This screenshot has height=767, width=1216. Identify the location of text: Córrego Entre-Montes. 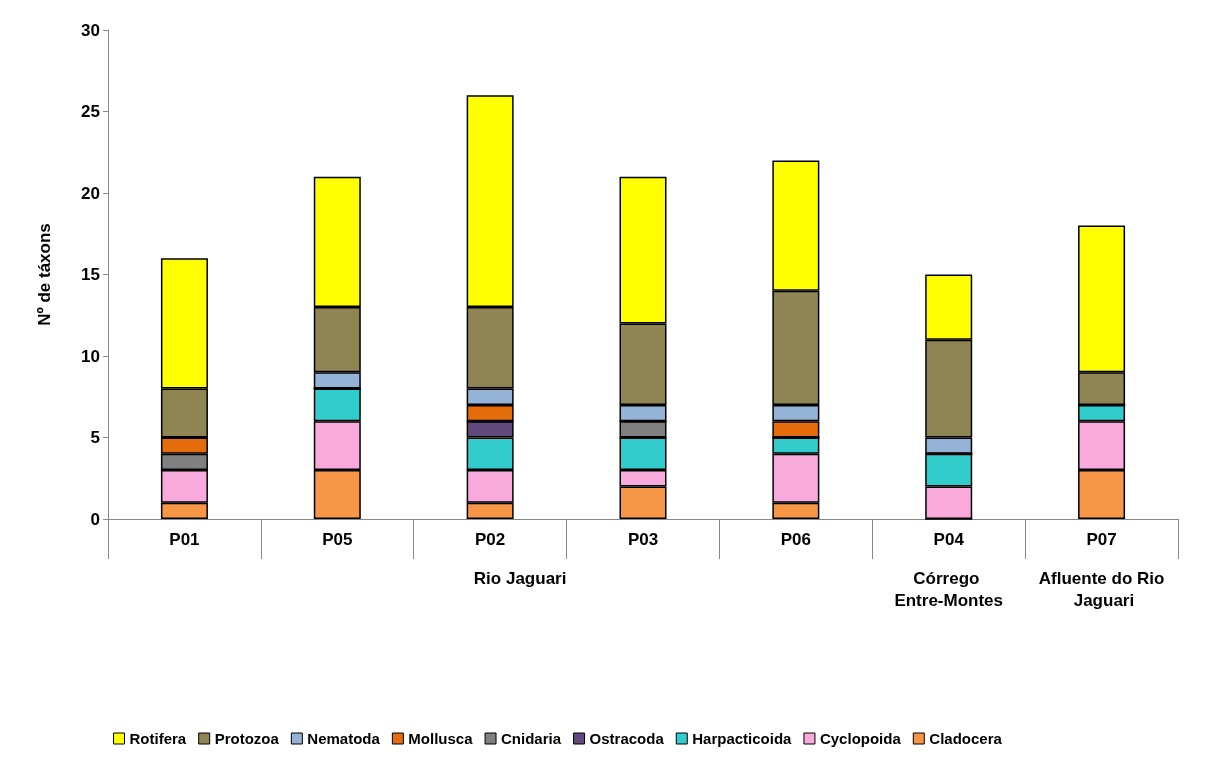
(949, 589).